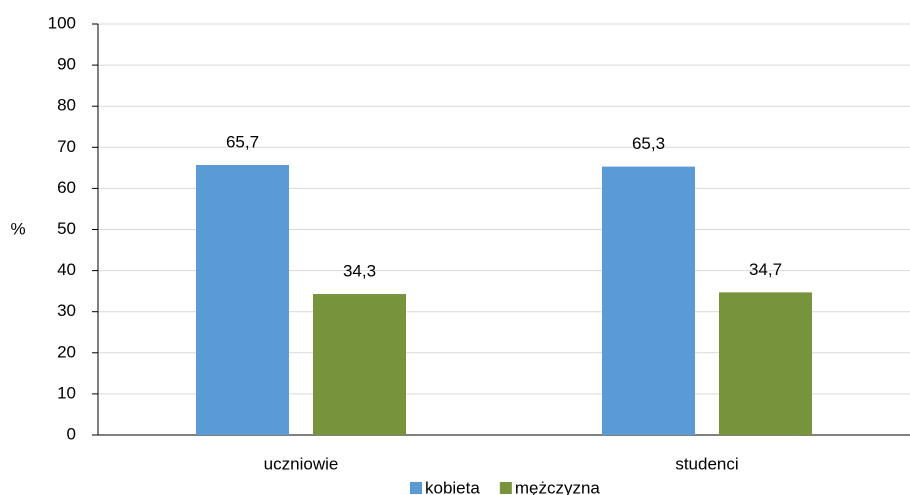  What do you see at coordinates (301, 463) in the screenshot?
I see `x-tick-label: uczniowie` at bounding box center [301, 463].